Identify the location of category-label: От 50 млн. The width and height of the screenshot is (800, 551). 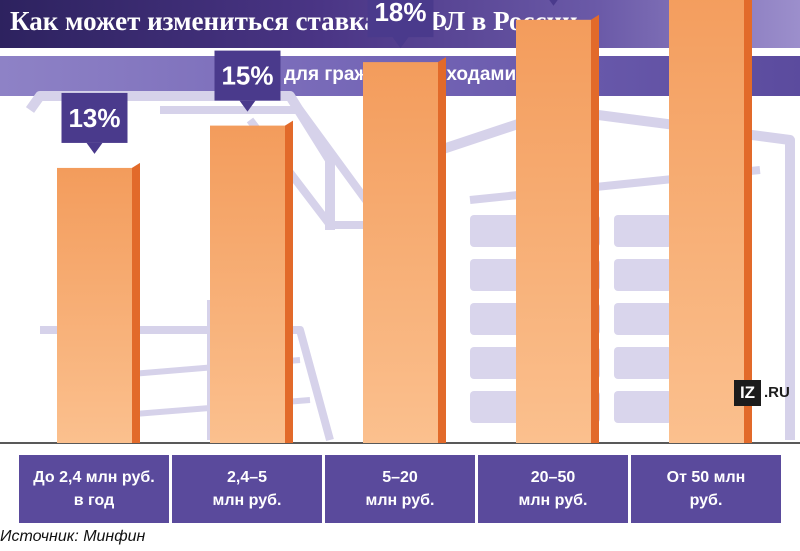
(706, 477).